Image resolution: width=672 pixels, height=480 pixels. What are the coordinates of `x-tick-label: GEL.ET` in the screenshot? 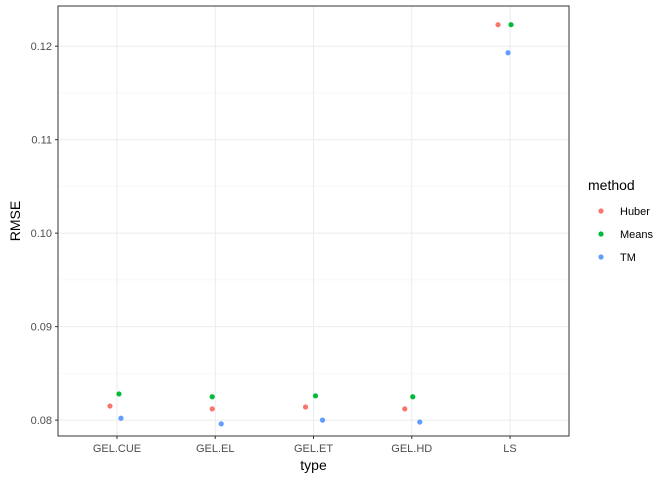 It's located at (313, 449).